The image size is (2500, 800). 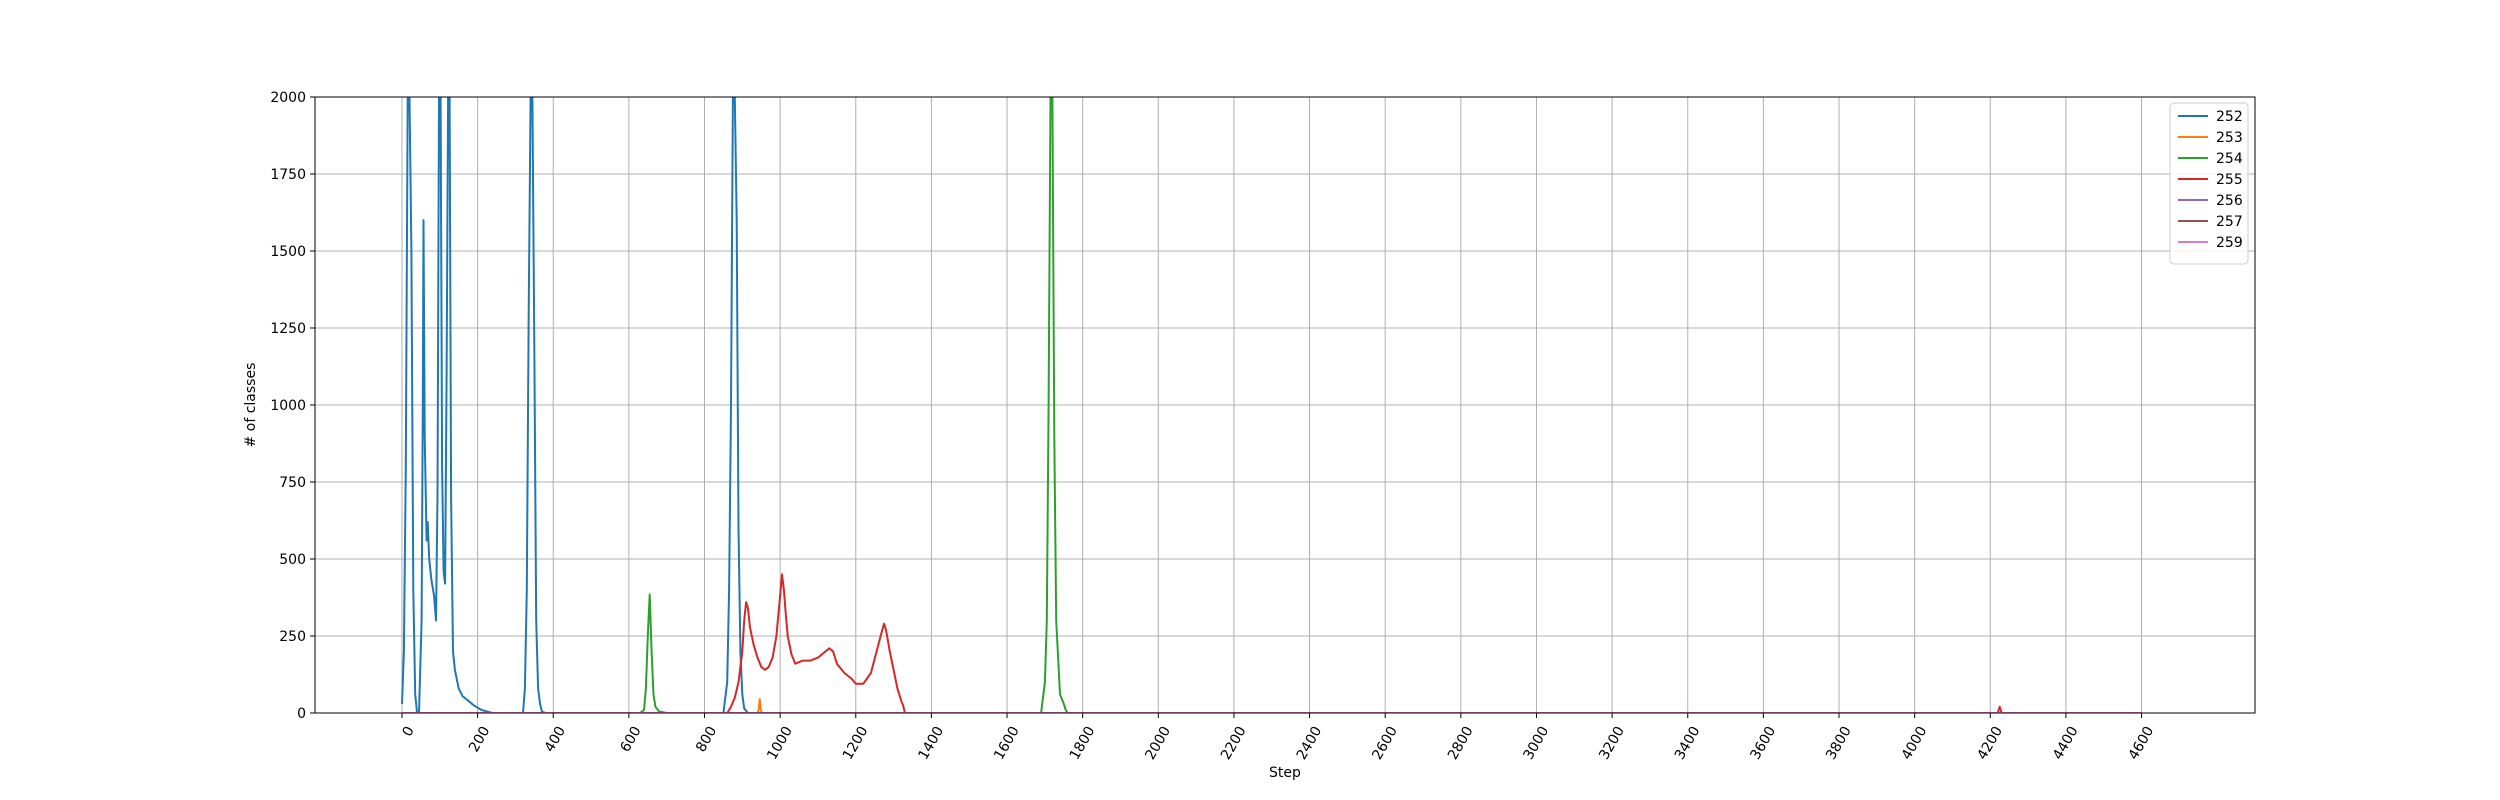 What do you see at coordinates (1234, 743) in the screenshot?
I see `x-tick-label: 2200` at bounding box center [1234, 743].